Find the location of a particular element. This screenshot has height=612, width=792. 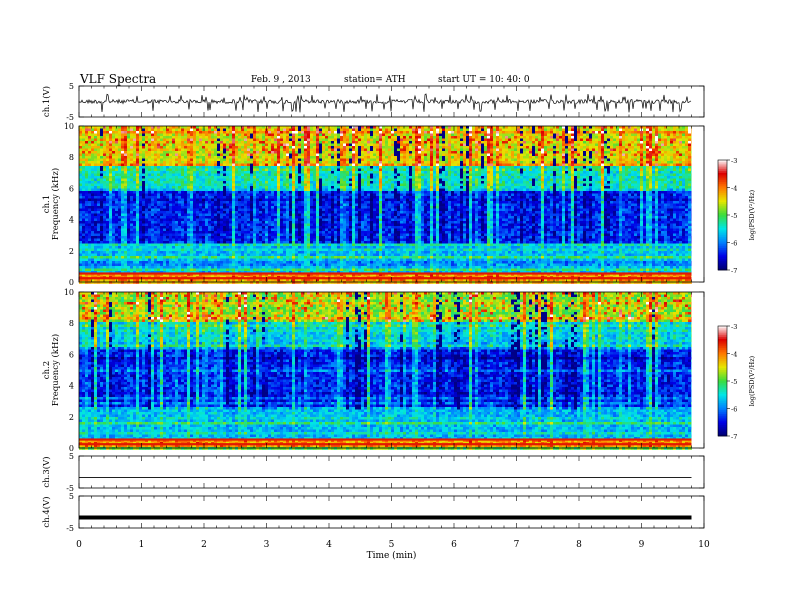

spectrogram-1-ylabel: ch.1 is located at coordinates (47, 204).